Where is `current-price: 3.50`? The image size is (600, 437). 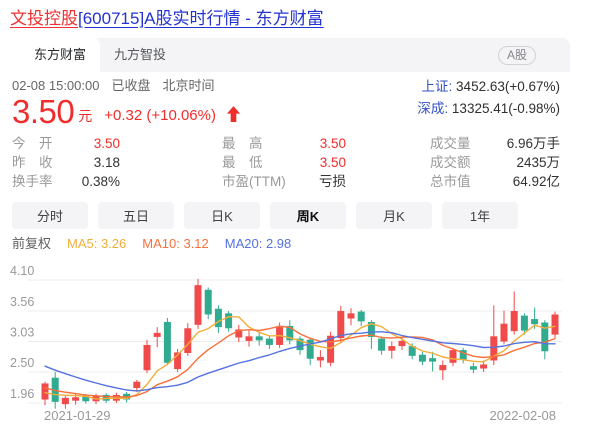 current-price: 3.50 is located at coordinates (43, 111).